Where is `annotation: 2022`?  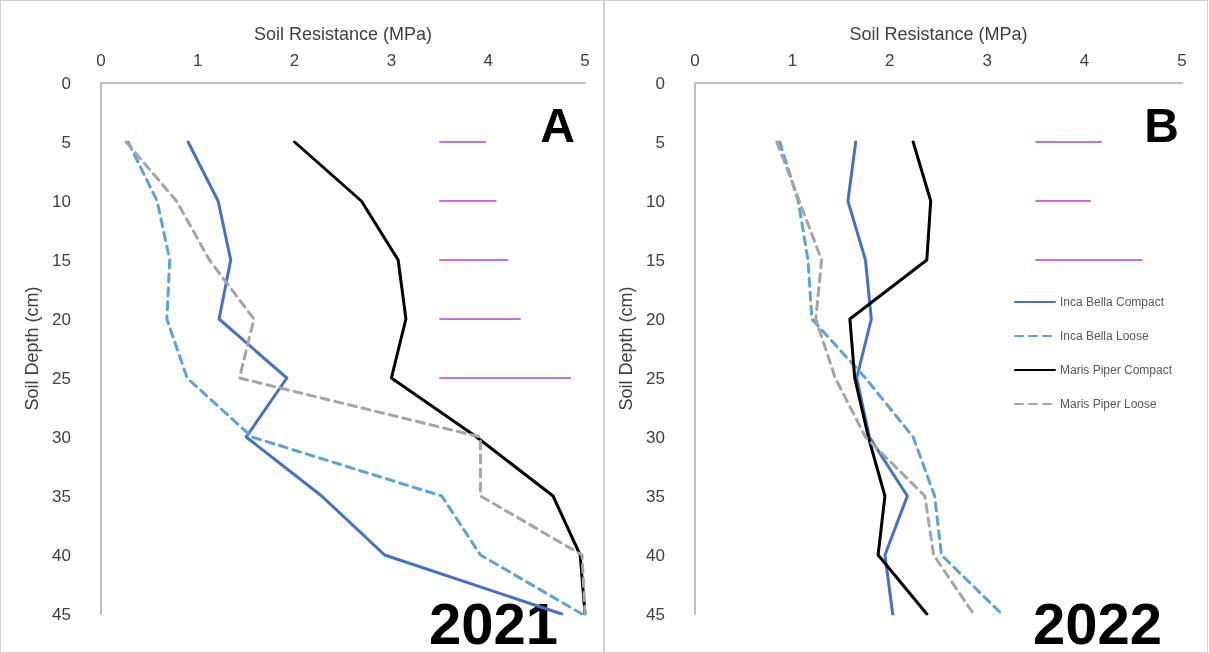
annotation: 2022 is located at coordinates (1097, 621).